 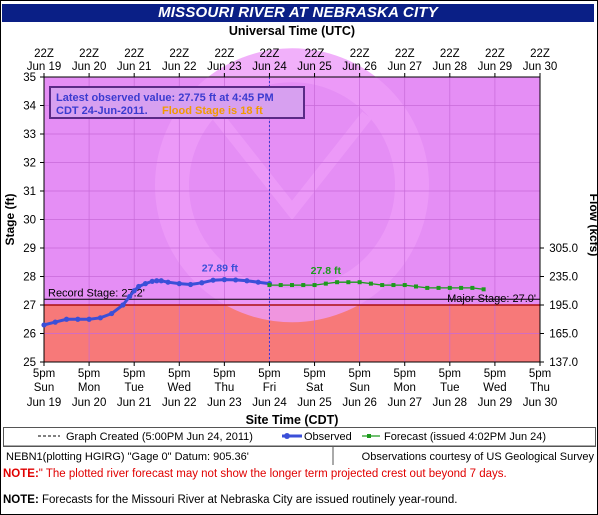 What do you see at coordinates (133, 388) in the screenshot?
I see `bottom-tick-label: Tue` at bounding box center [133, 388].